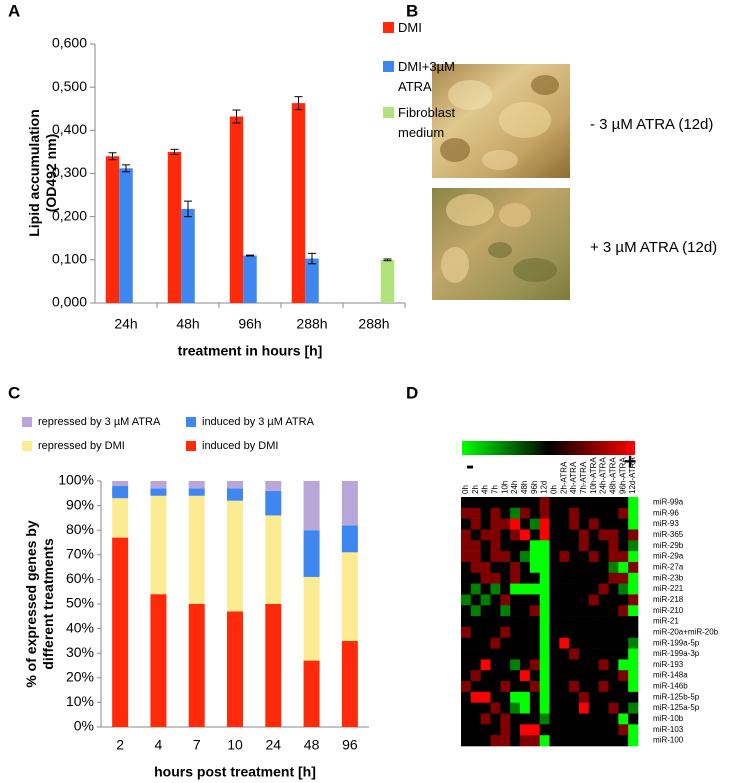  Describe the element at coordinates (80, 603) in the screenshot. I see `y-tick-label: 50%` at that location.